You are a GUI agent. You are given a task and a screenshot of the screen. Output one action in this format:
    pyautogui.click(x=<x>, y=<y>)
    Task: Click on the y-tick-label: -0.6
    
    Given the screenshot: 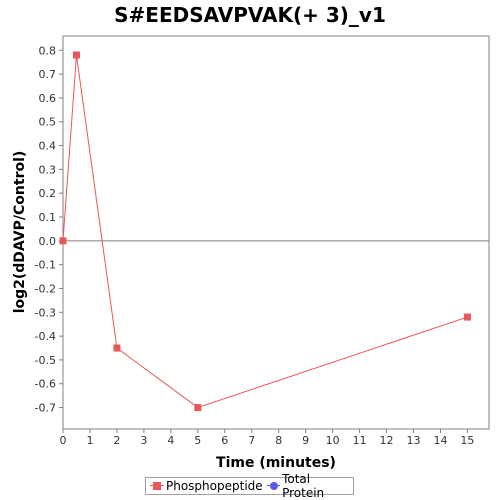 What is the action you would take?
    pyautogui.click(x=45, y=384)
    